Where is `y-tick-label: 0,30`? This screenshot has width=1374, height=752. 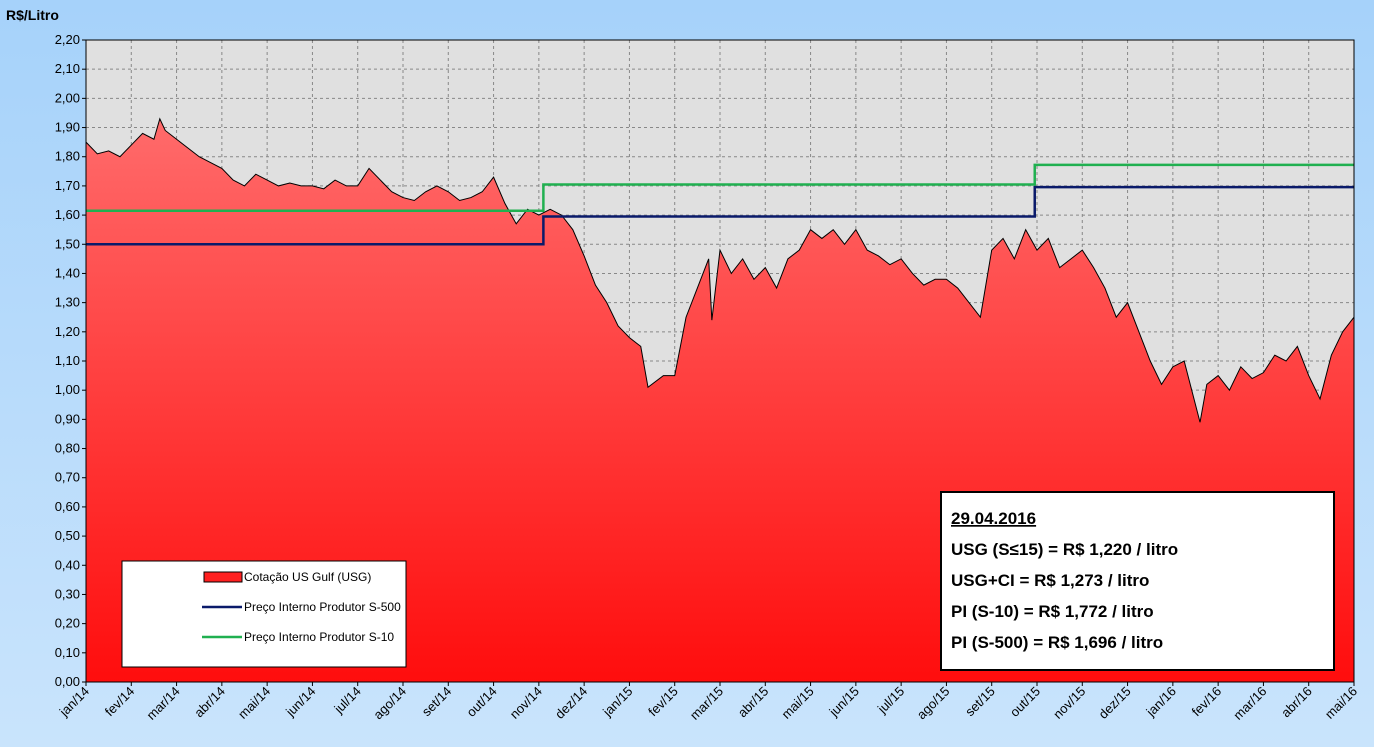 y-tick-label: 0,30 is located at coordinates (67, 593).